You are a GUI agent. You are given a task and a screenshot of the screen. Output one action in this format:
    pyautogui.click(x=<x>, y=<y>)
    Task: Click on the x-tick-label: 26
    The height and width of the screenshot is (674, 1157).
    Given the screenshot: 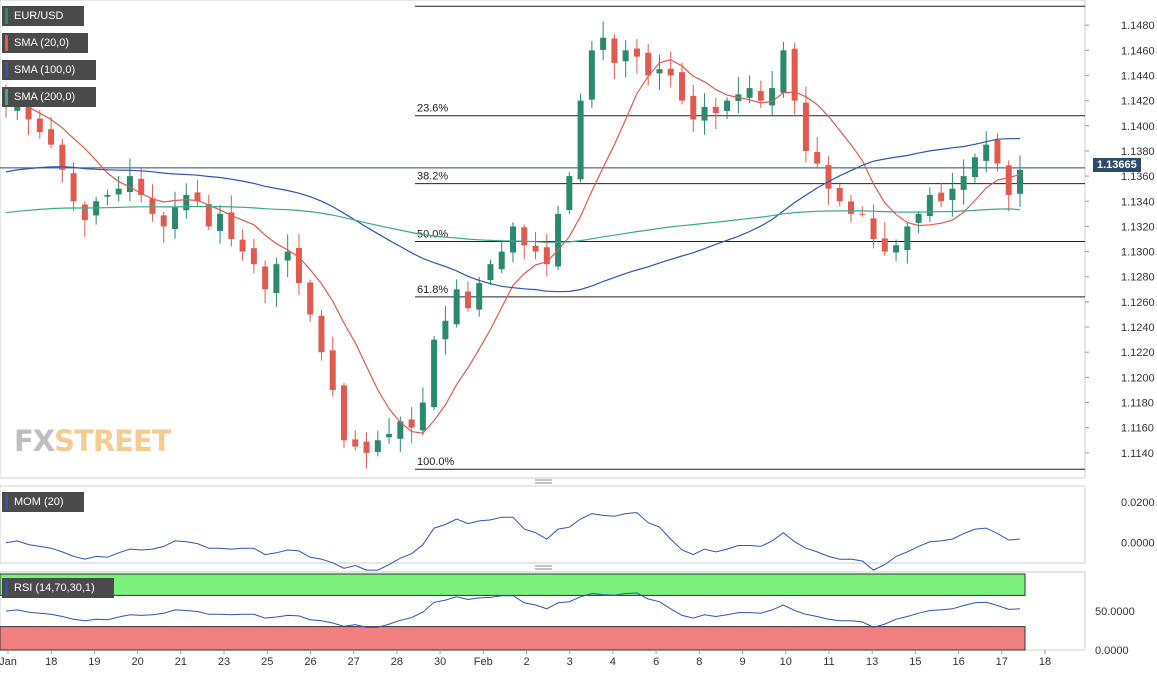 What is the action you would take?
    pyautogui.click(x=310, y=662)
    